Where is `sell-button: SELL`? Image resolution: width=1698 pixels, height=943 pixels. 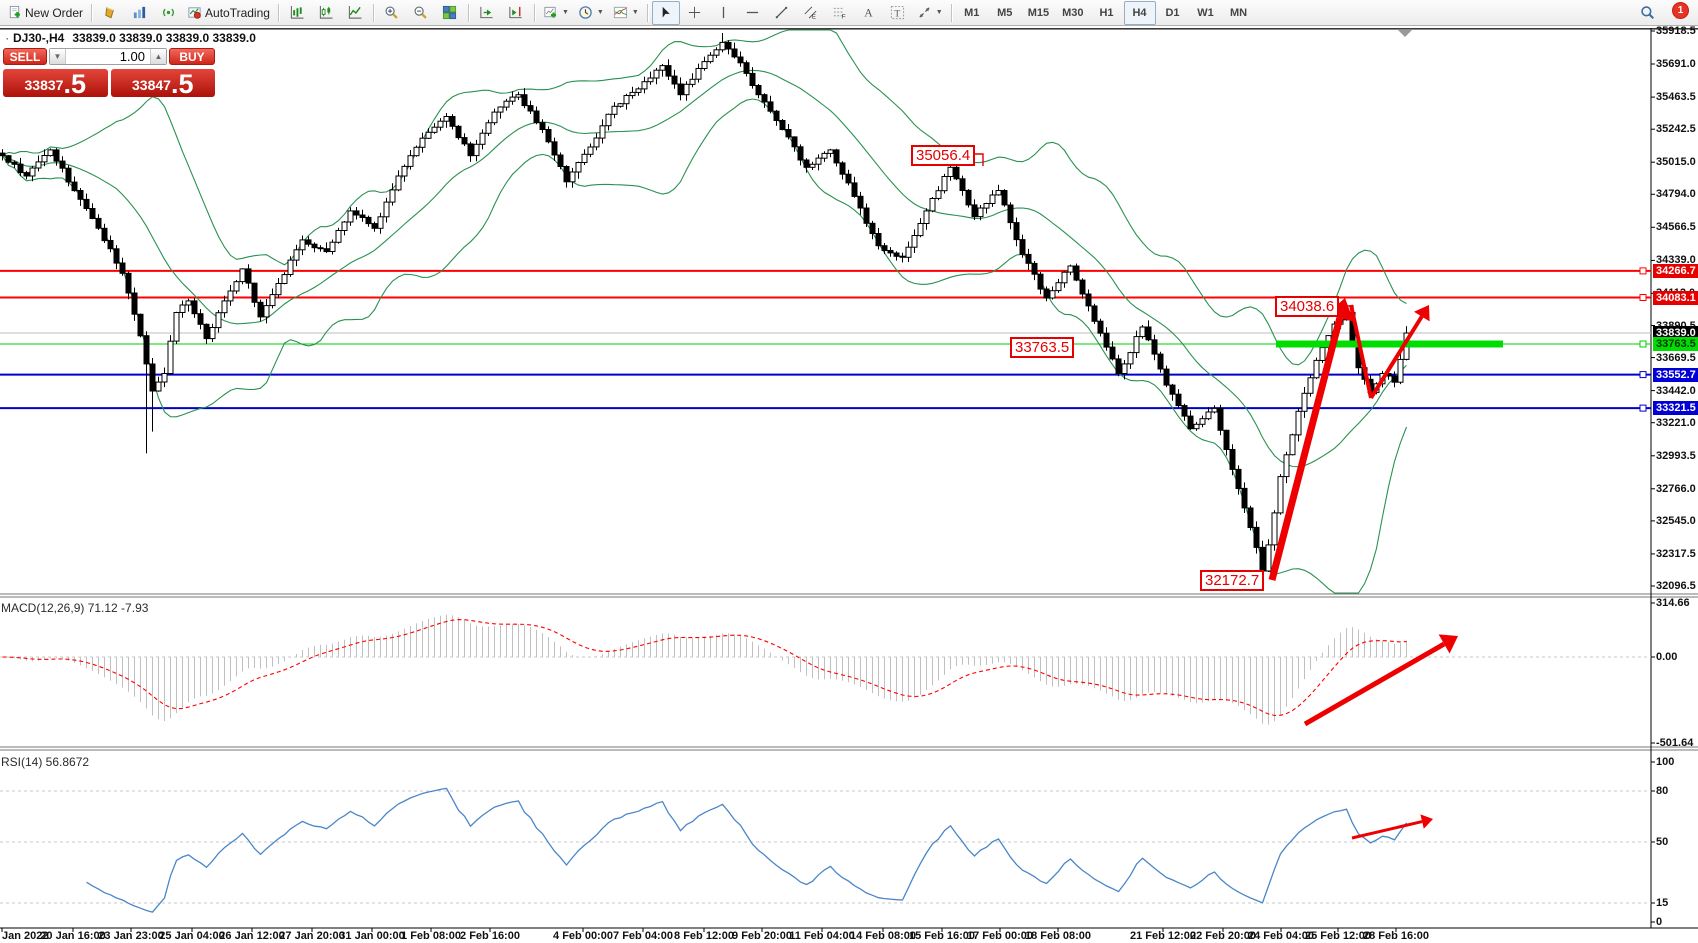
sell-button: SELL is located at coordinates (25, 56).